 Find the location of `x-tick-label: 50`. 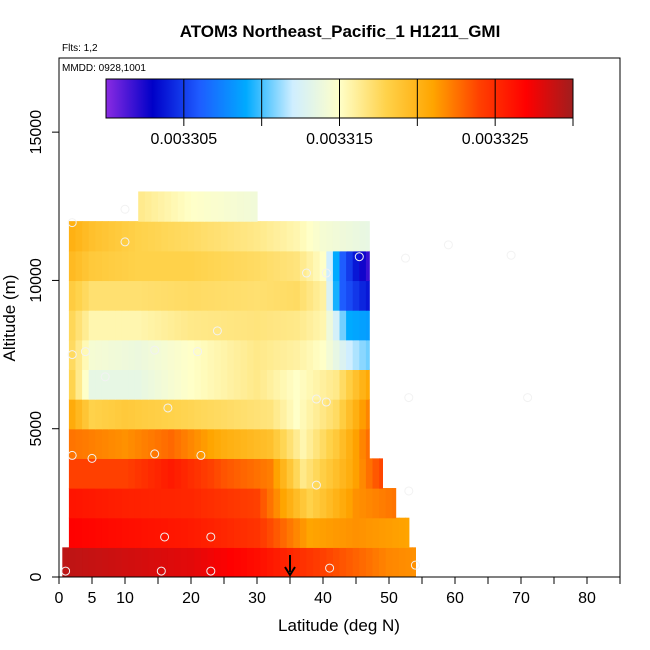

x-tick-label: 50 is located at coordinates (389, 598).